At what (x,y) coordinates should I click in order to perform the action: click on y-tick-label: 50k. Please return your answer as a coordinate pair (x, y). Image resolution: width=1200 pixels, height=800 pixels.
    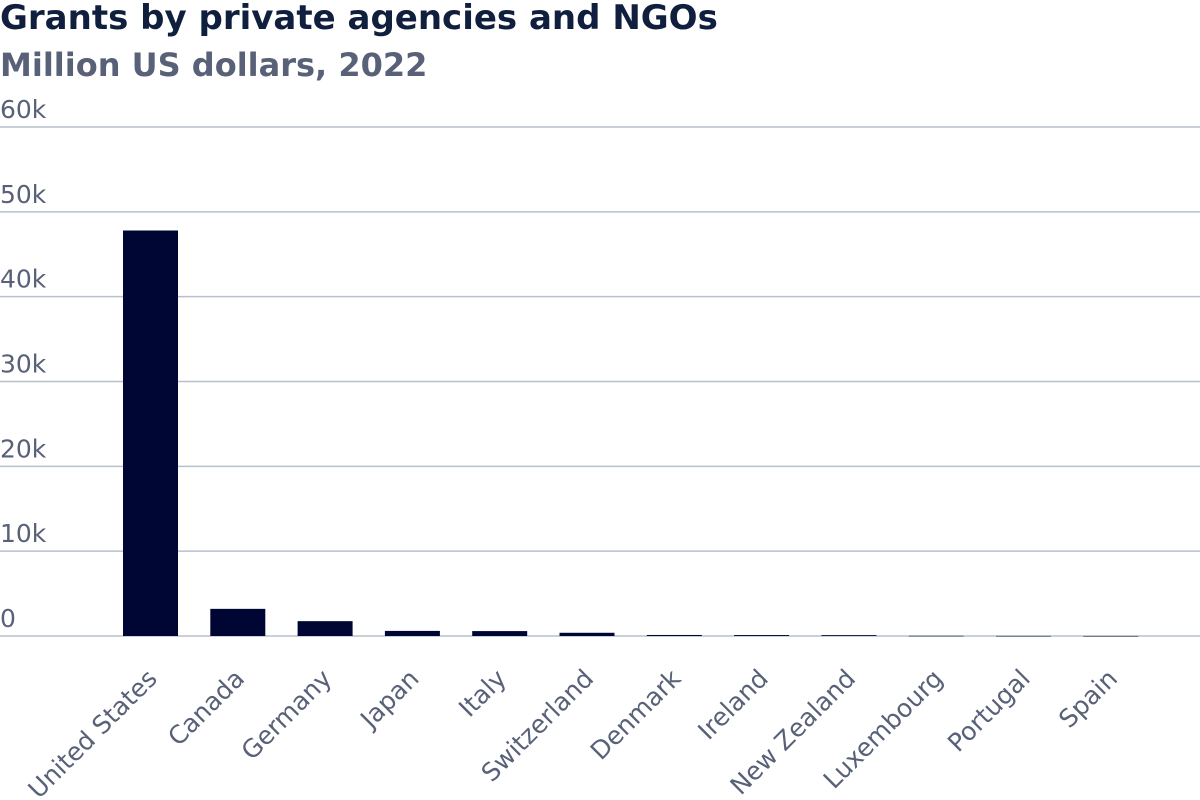
    Looking at the image, I should click on (23, 194).